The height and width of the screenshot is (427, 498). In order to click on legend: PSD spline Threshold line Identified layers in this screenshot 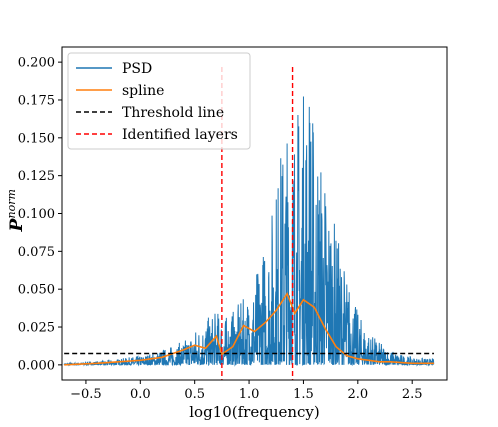, I will do `click(159, 101)`.